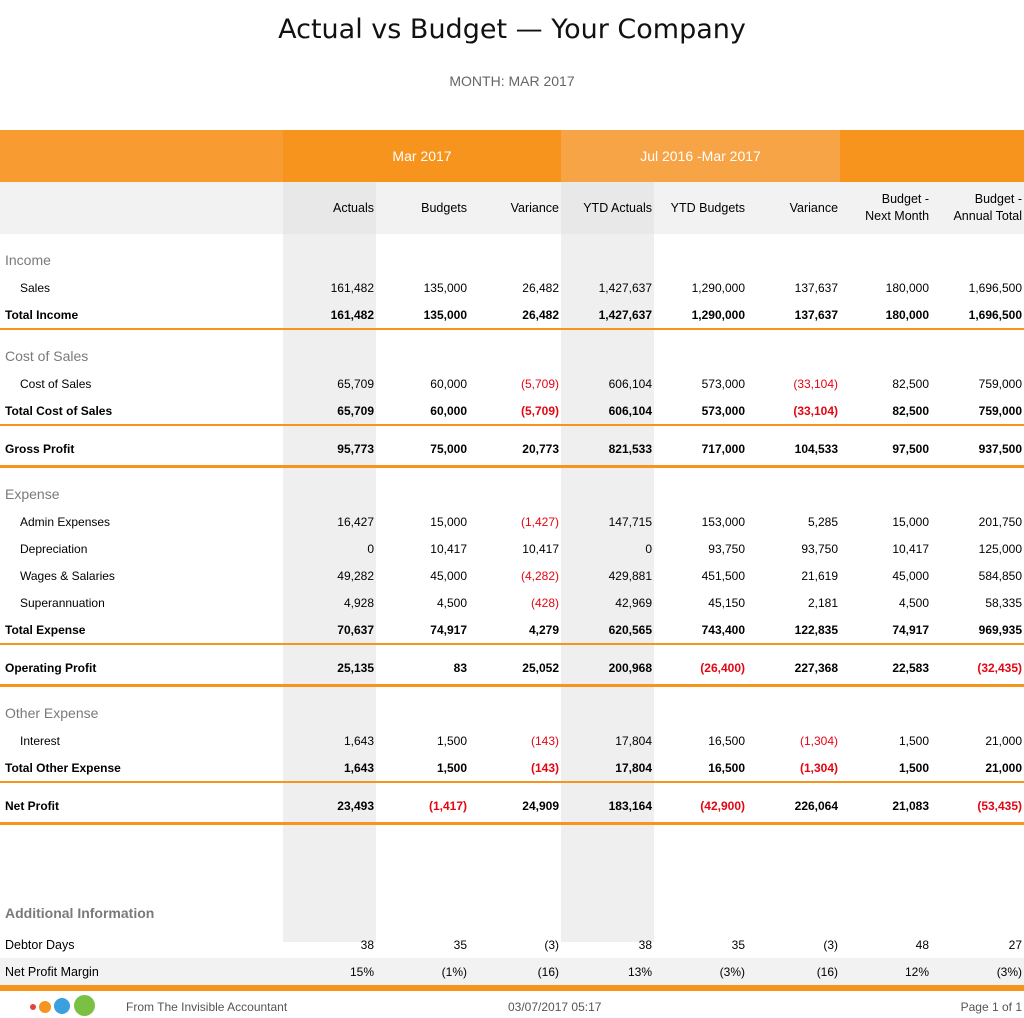 This screenshot has height=1018, width=1024. Describe the element at coordinates (540, 287) in the screenshot. I see `value-cell: 26,482` at that location.